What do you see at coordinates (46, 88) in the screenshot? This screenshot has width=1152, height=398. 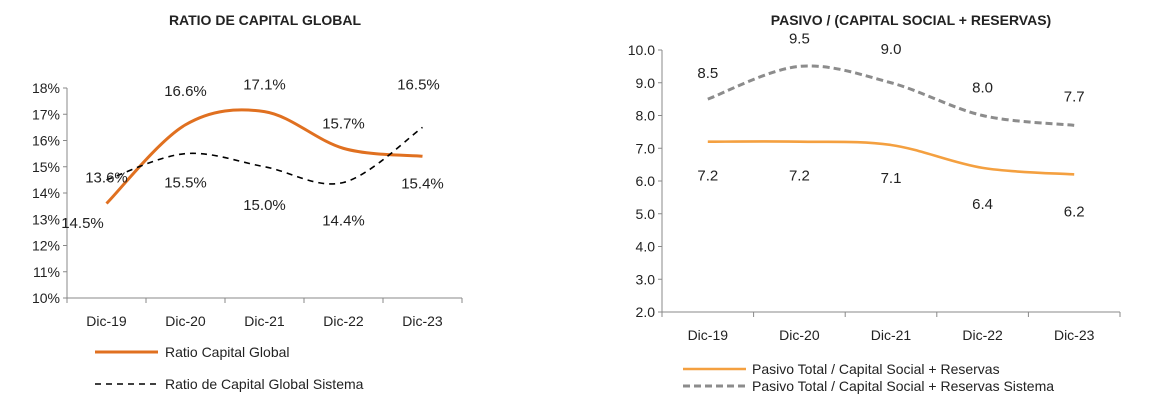 I see `y-tick-label: 18%` at bounding box center [46, 88].